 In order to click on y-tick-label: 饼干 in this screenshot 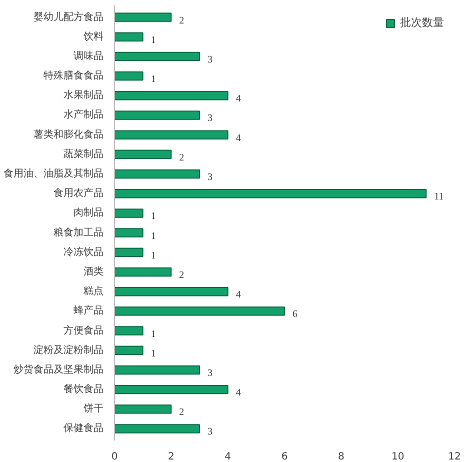, I will do `click(93, 408)`.